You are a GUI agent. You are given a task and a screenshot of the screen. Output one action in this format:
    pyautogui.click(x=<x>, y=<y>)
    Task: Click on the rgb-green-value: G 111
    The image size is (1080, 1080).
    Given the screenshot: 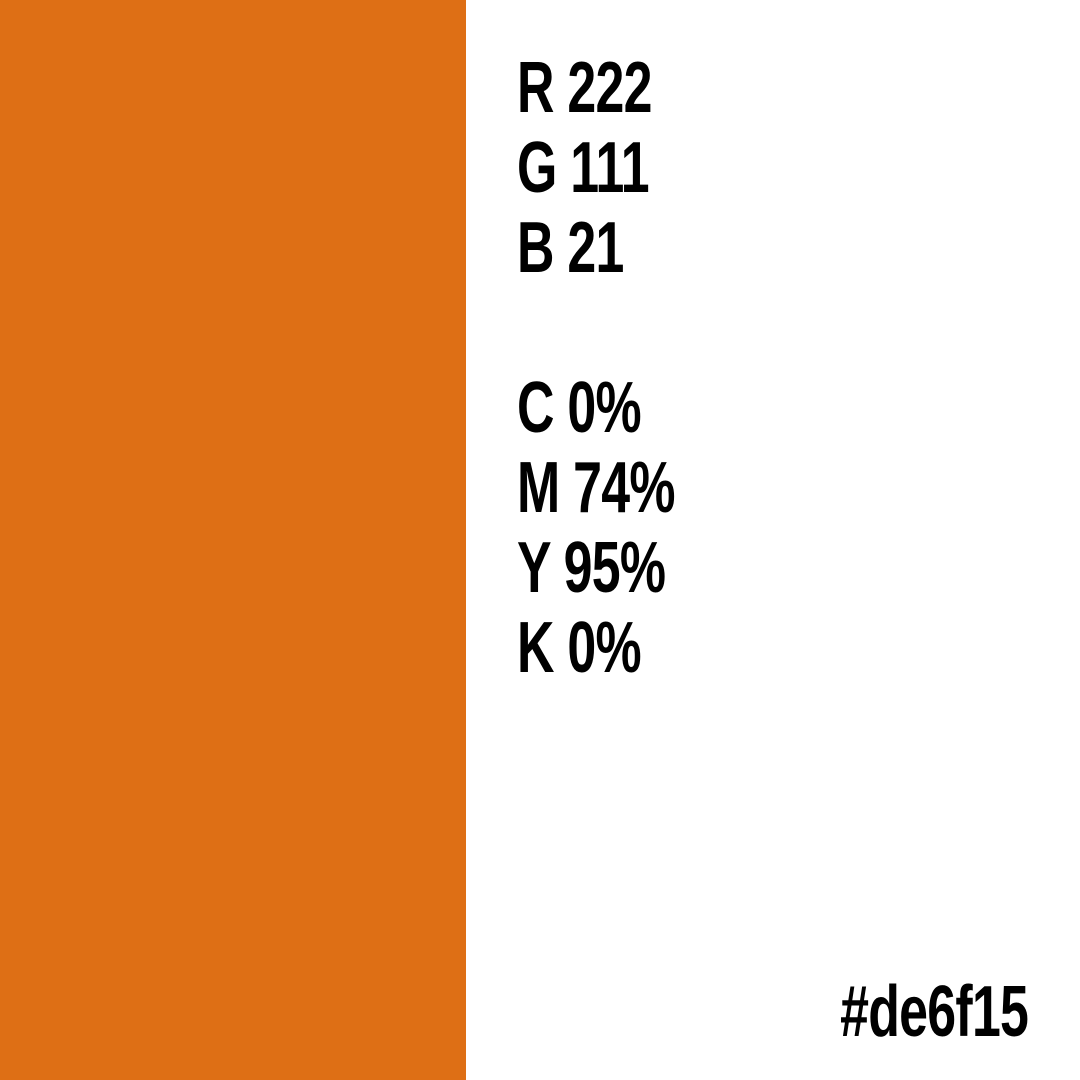 What is the action you would take?
    pyautogui.click(x=583, y=168)
    